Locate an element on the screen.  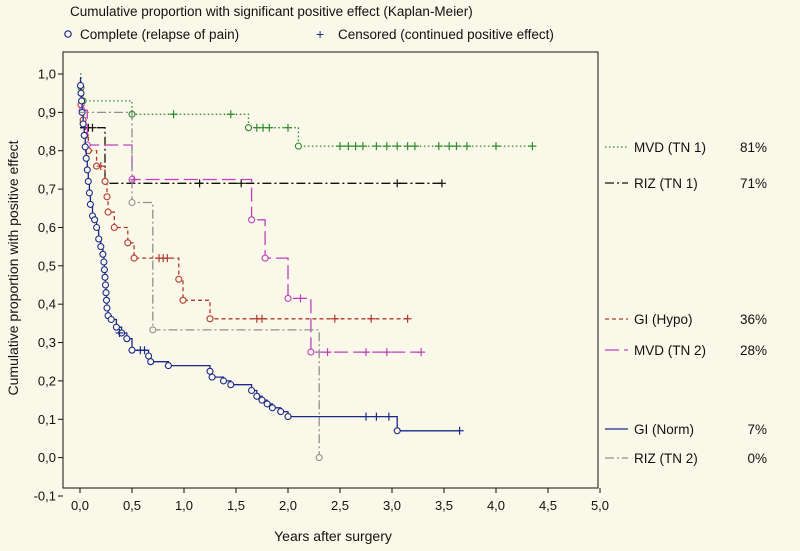
series-legend-item: RIZ (TN 2) 0% is located at coordinates (686, 458).